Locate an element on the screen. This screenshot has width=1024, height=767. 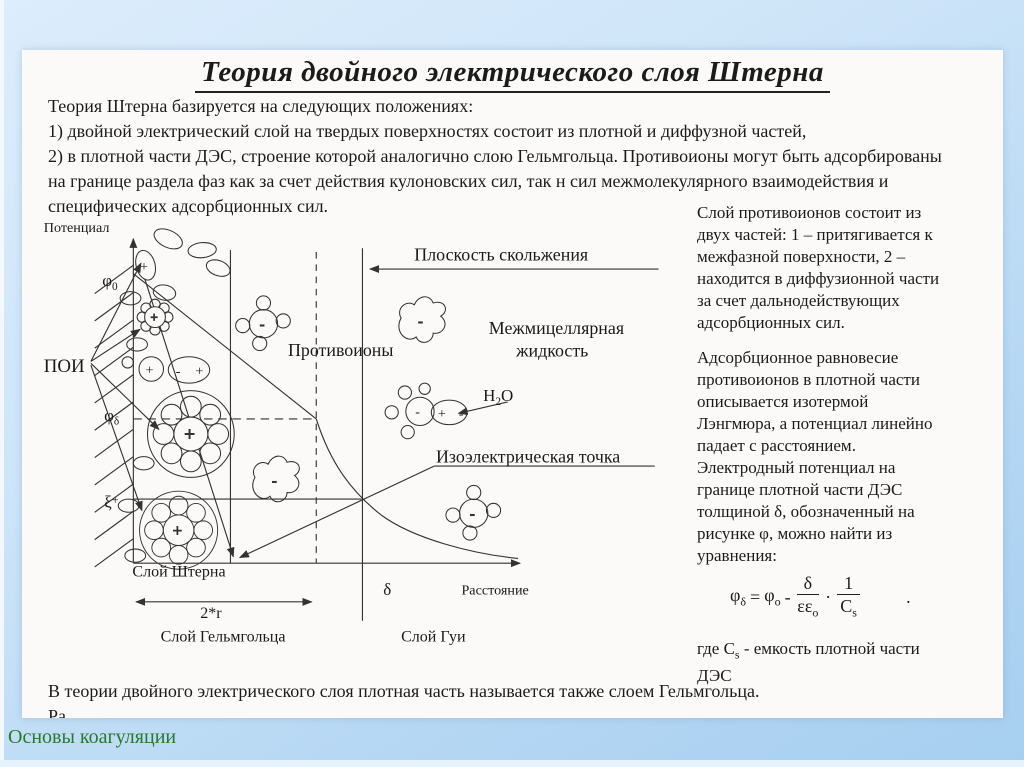
phi-delta-label: φδ is located at coordinates (111, 417).